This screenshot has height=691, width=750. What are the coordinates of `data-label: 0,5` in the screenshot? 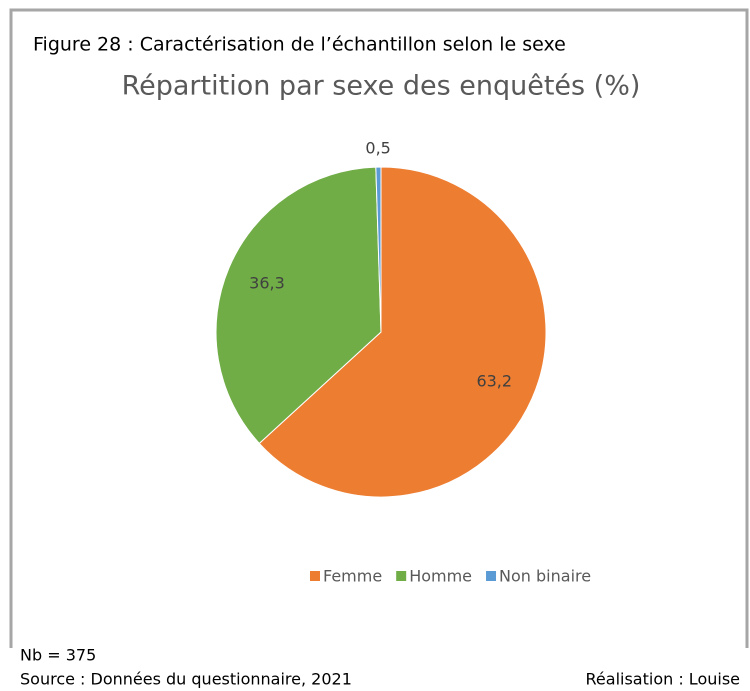 It's located at (377, 148).